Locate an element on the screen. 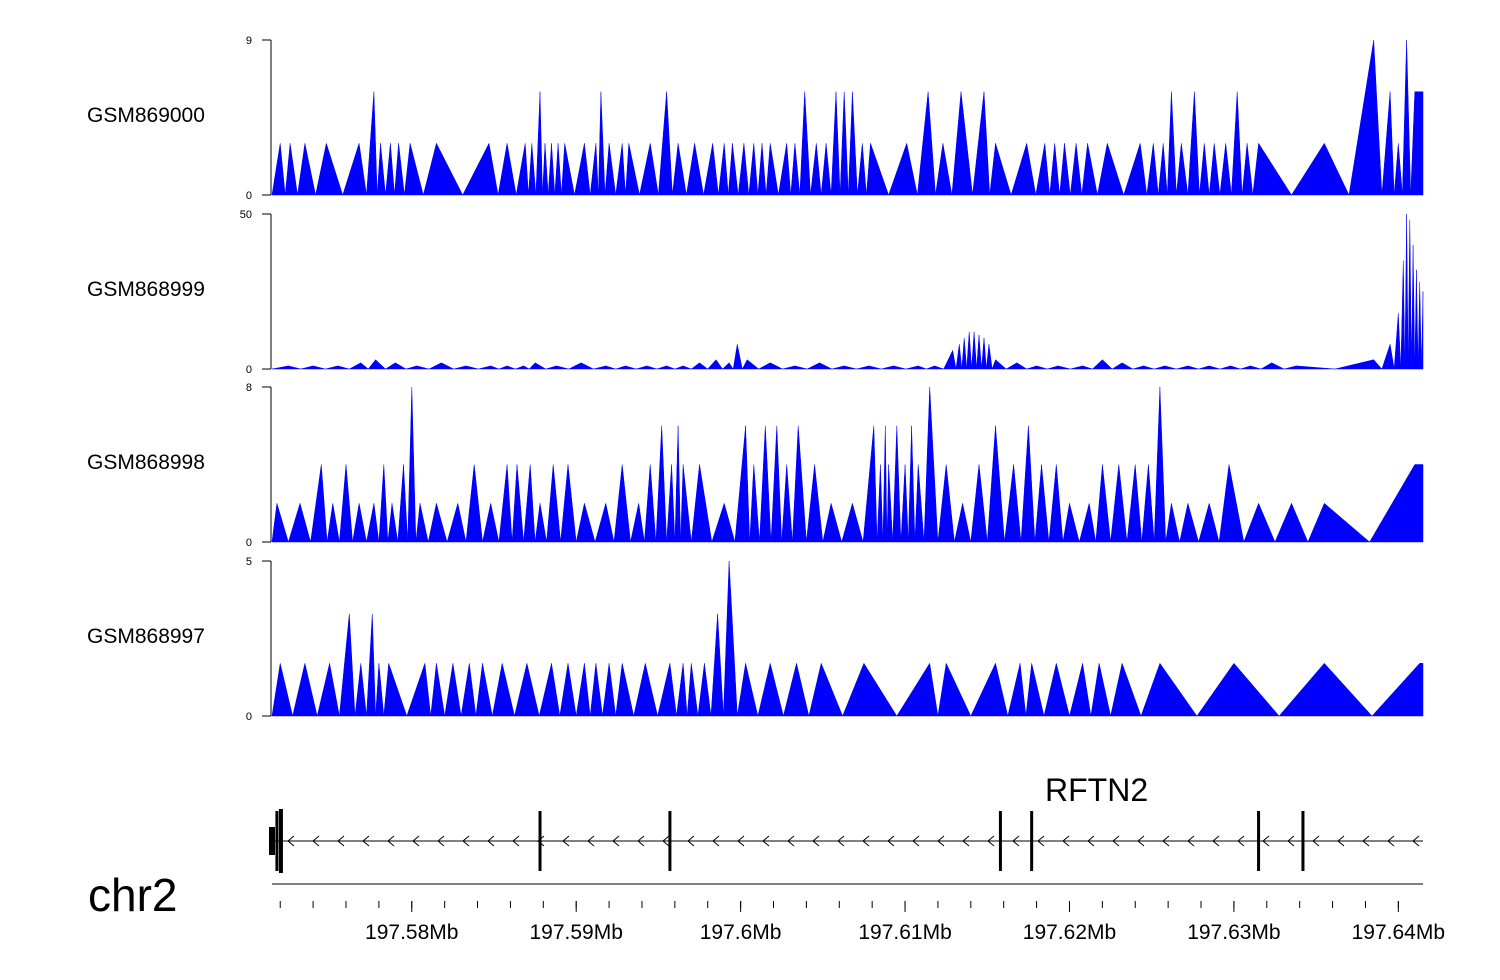  x-tick-label: 197.64Mb is located at coordinates (1398, 932).